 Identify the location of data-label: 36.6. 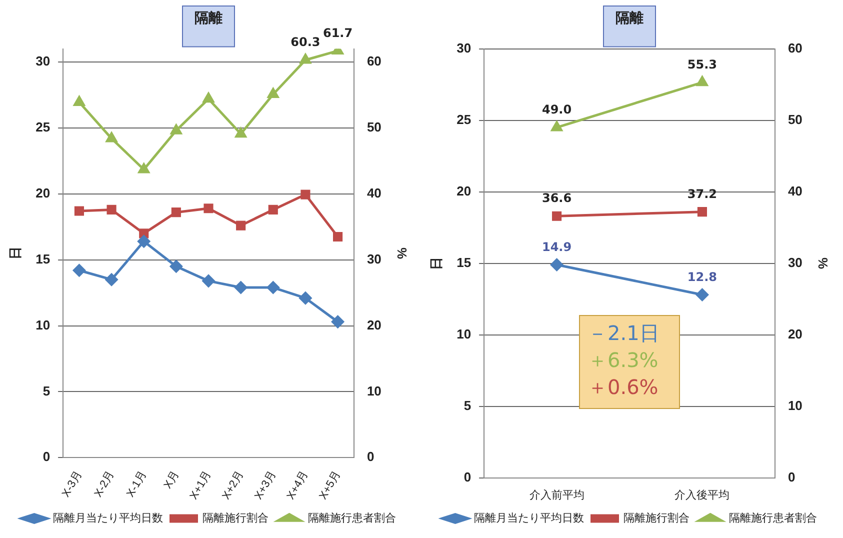
(557, 198).